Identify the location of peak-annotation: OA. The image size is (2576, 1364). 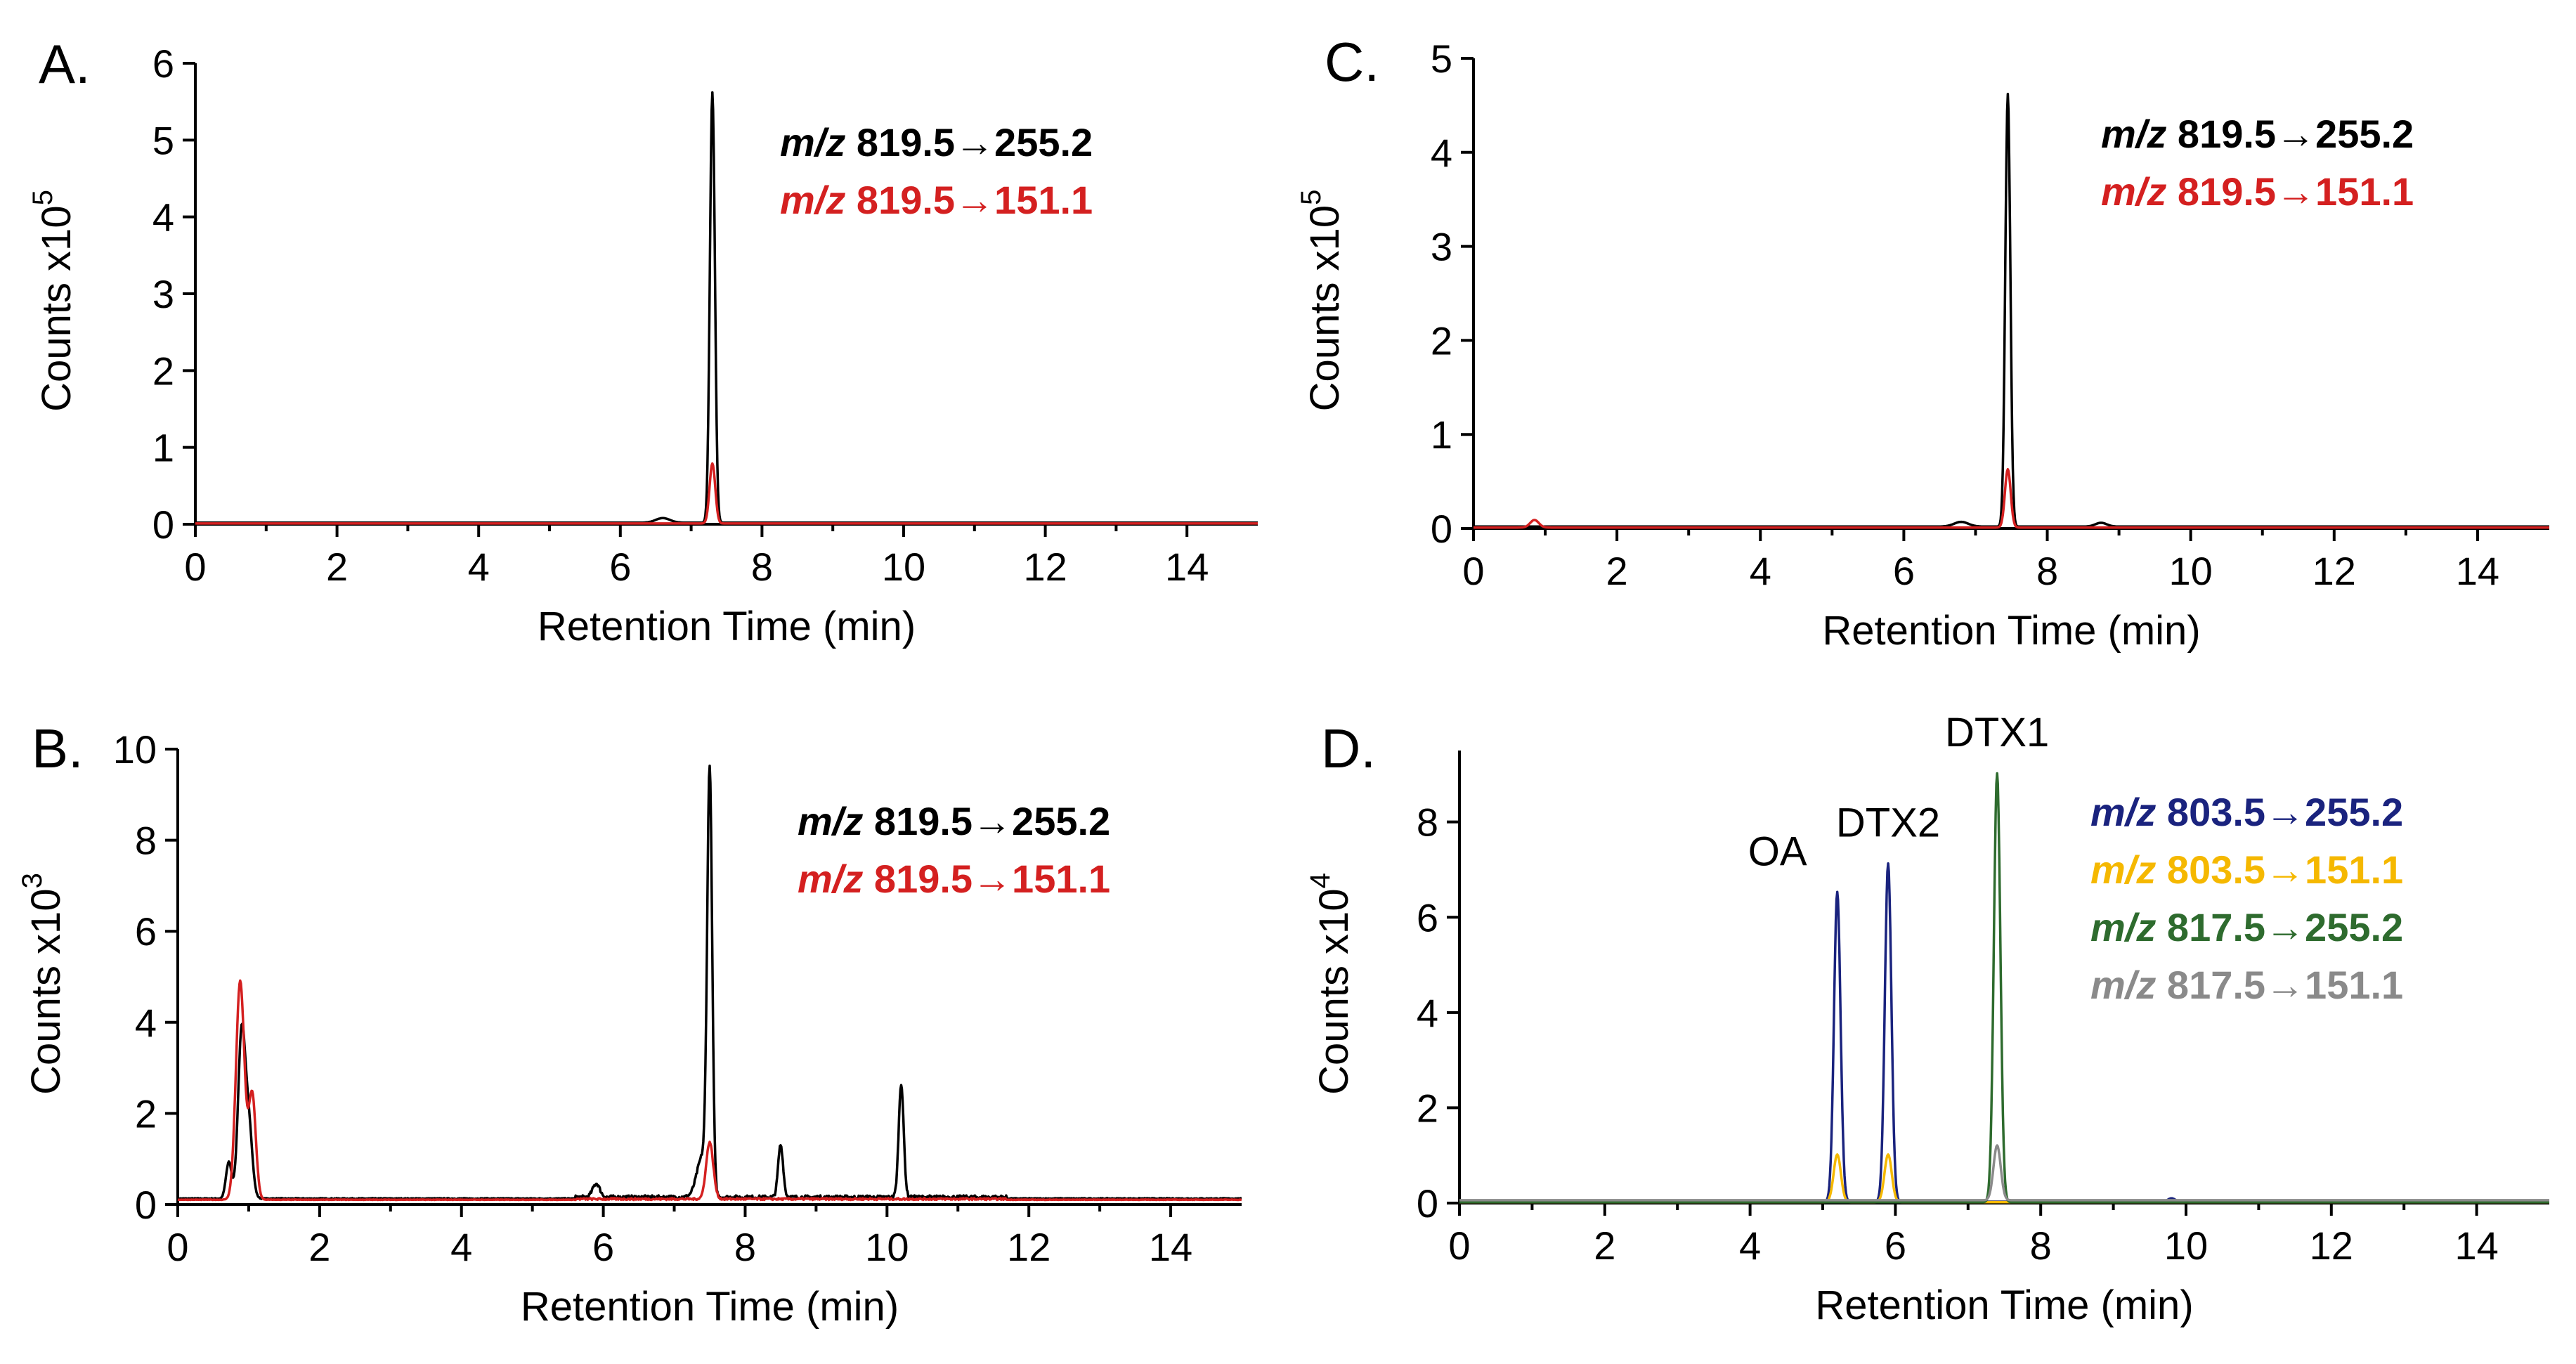
(1777, 852).